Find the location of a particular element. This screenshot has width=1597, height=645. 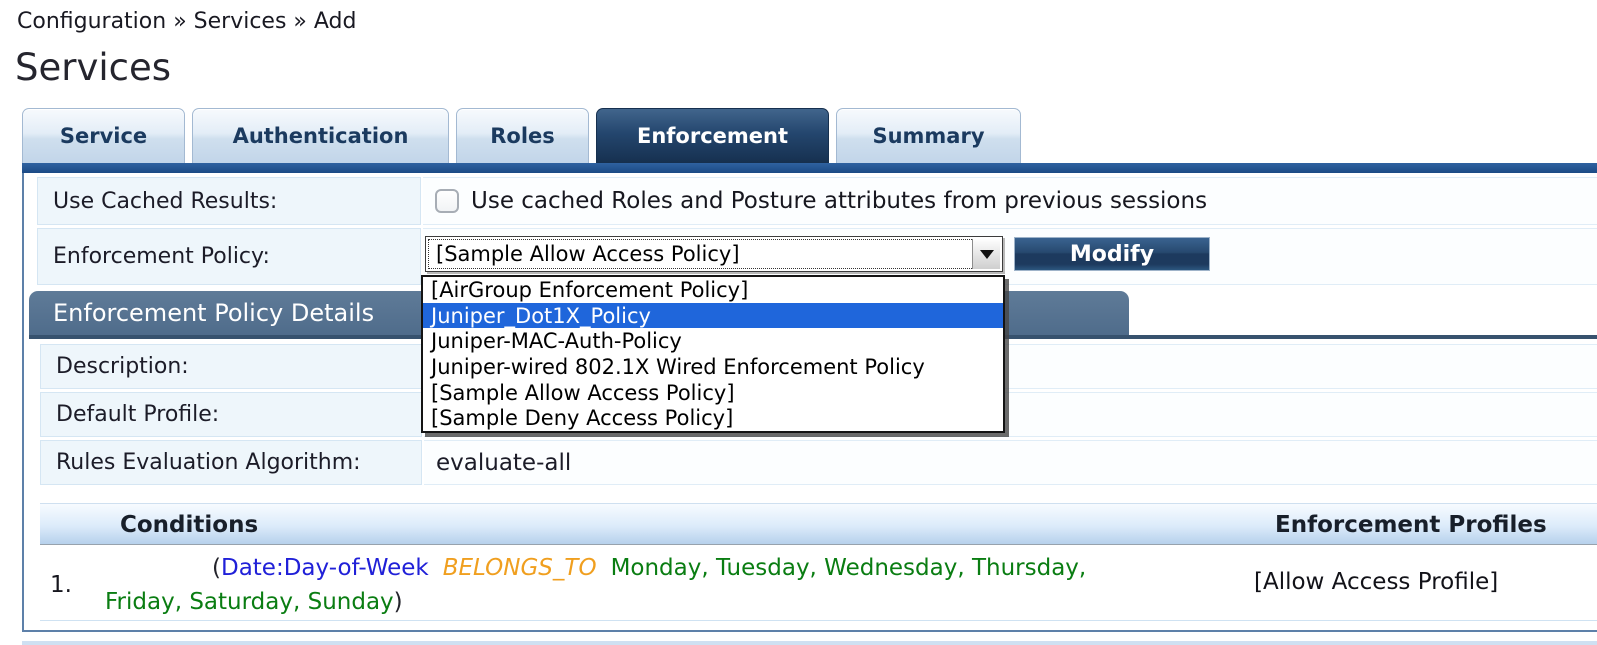

conditions-column-header: Conditions is located at coordinates (189, 525).